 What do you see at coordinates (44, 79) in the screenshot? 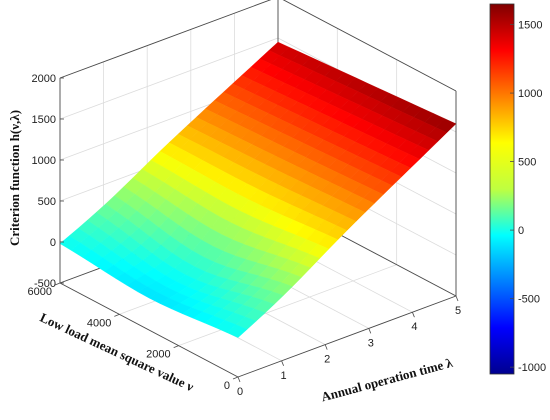
I see `z-tick-label: 2000` at bounding box center [44, 79].